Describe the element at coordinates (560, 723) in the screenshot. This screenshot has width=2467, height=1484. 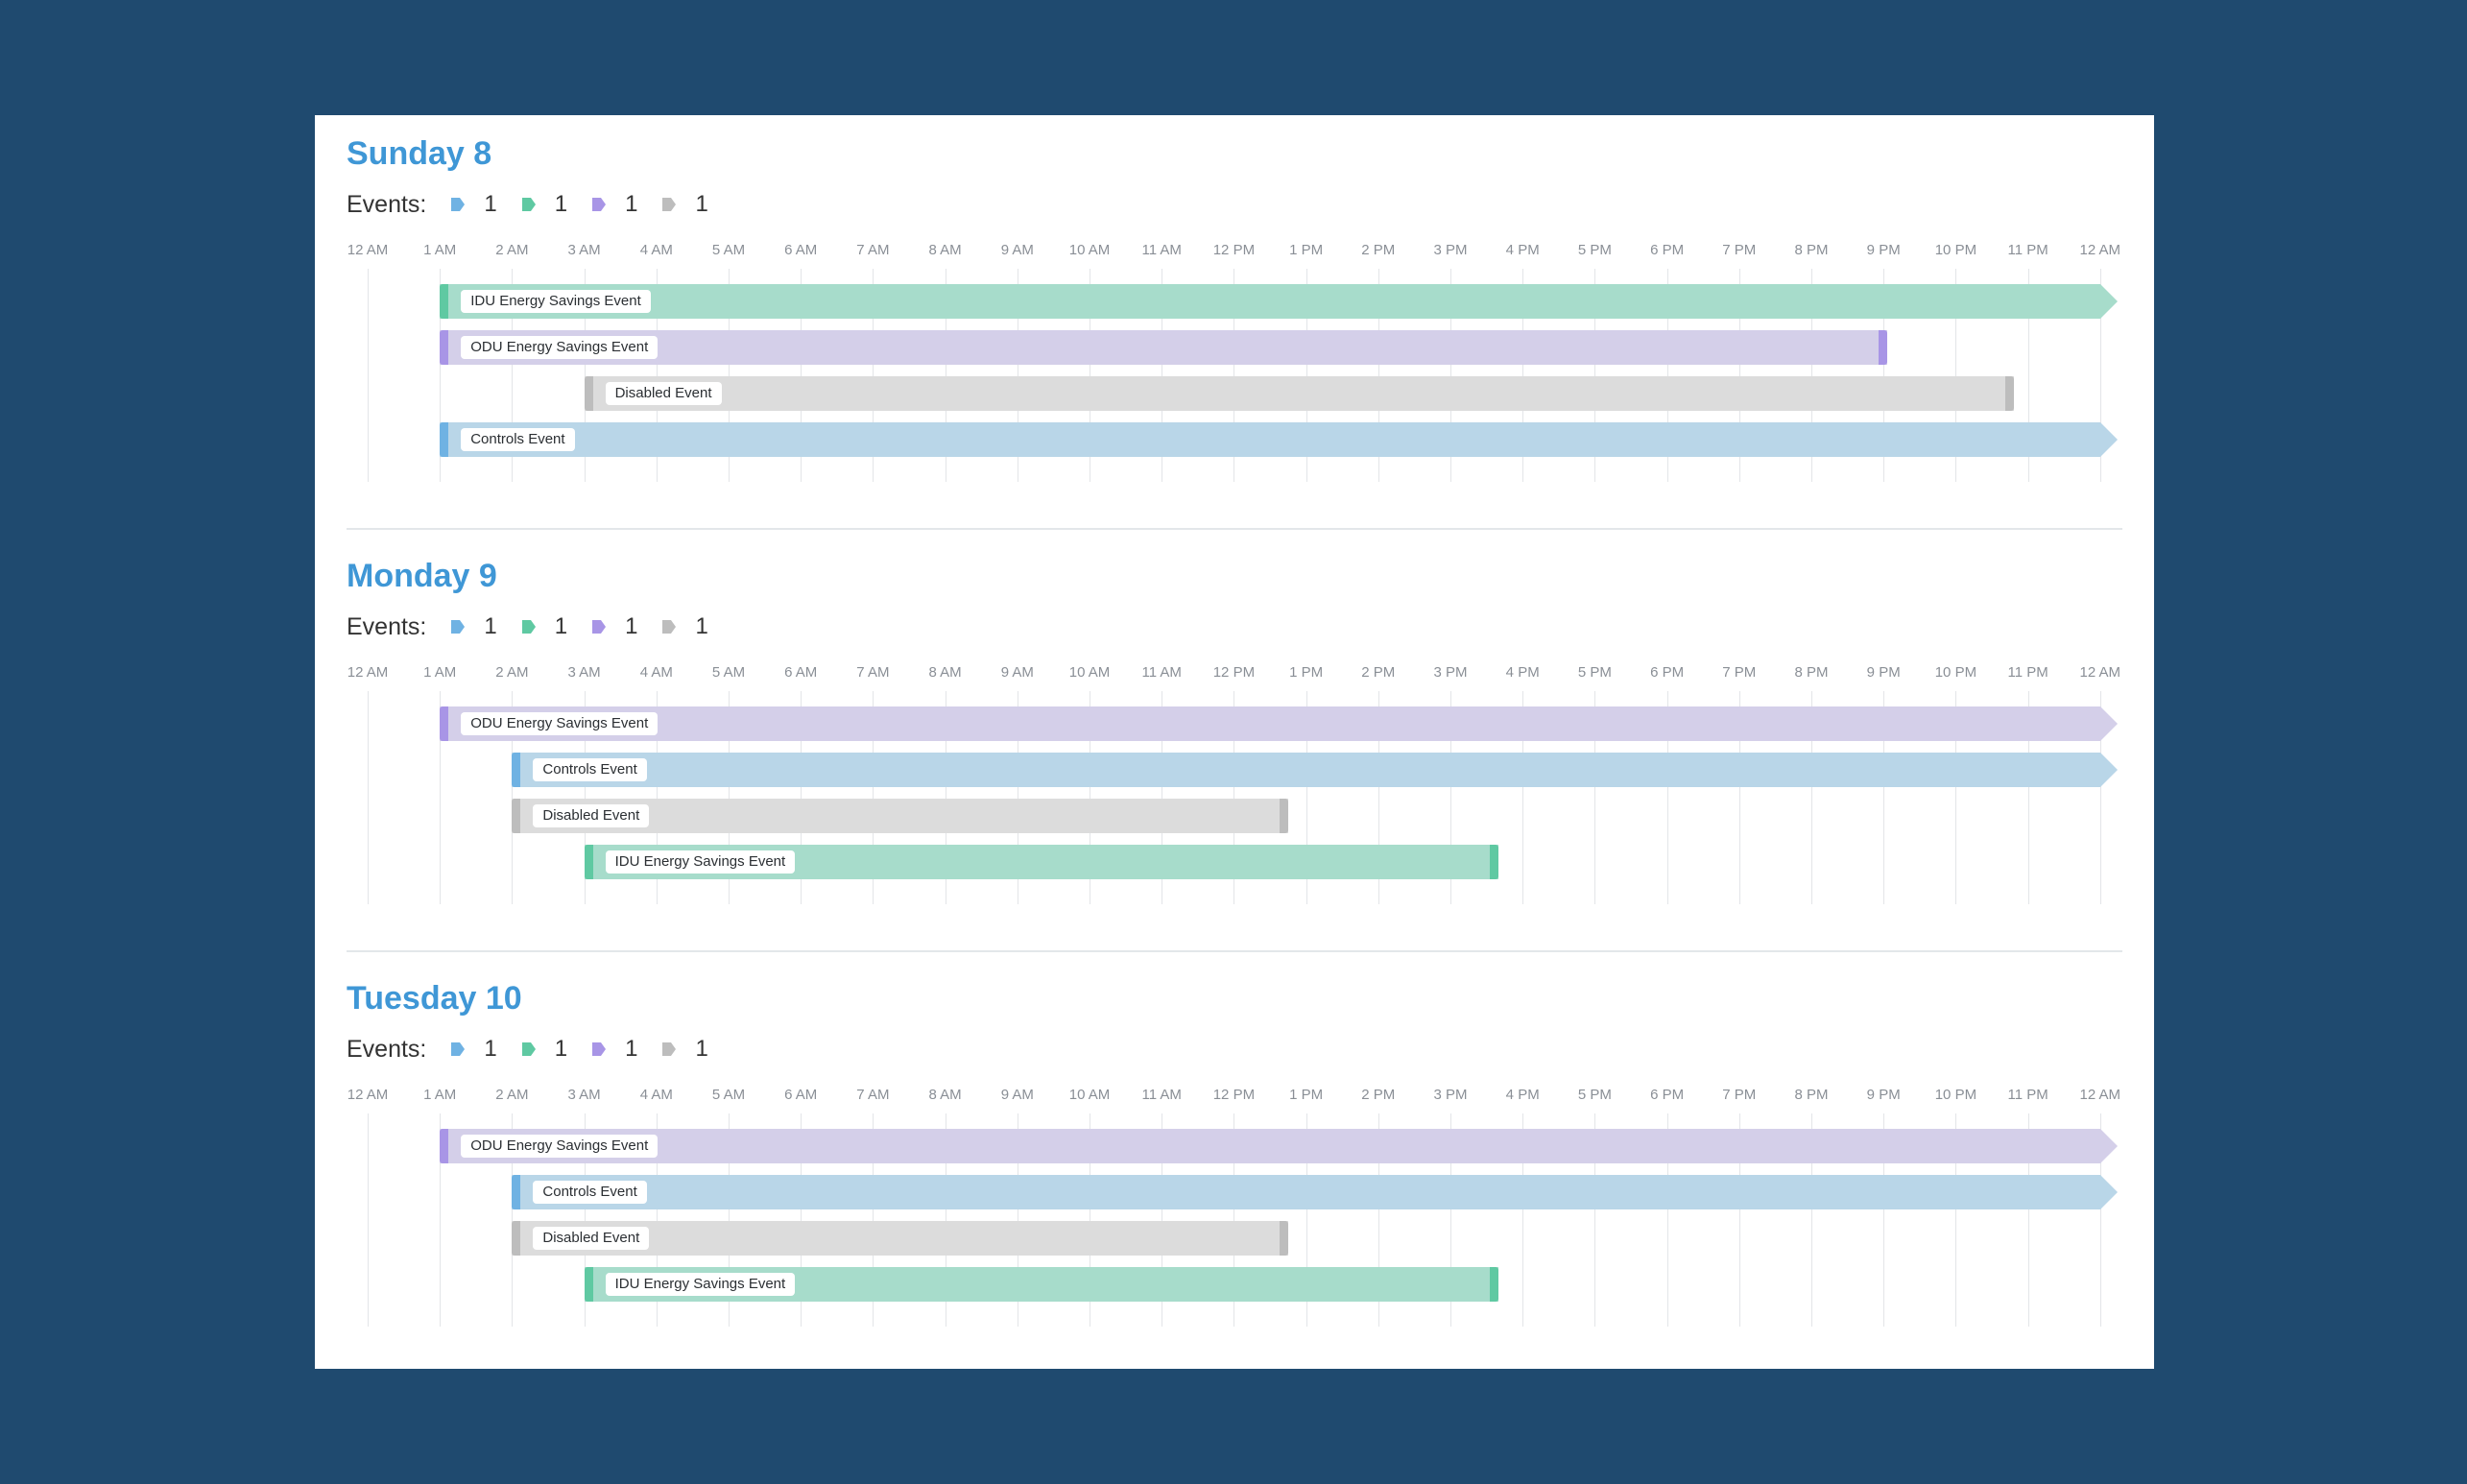
I see `event-label: ODU Energy Savings Event` at that location.